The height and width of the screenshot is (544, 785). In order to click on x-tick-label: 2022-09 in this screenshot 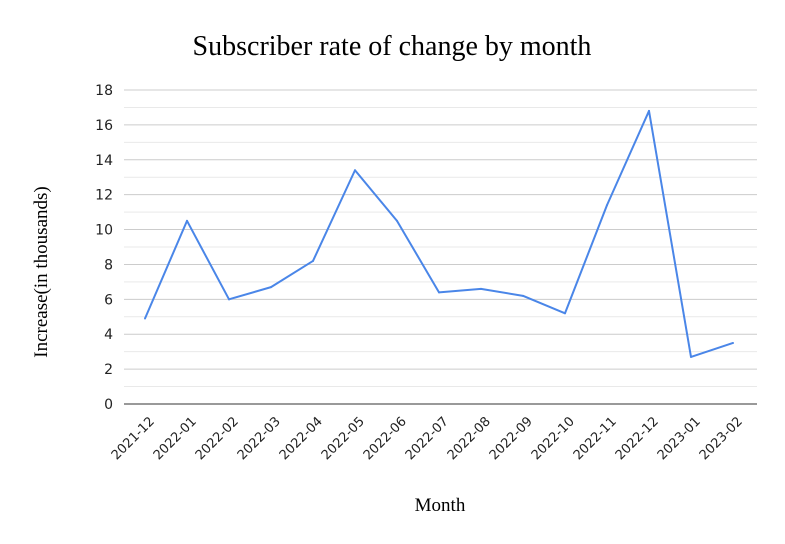, I will do `click(511, 438)`.